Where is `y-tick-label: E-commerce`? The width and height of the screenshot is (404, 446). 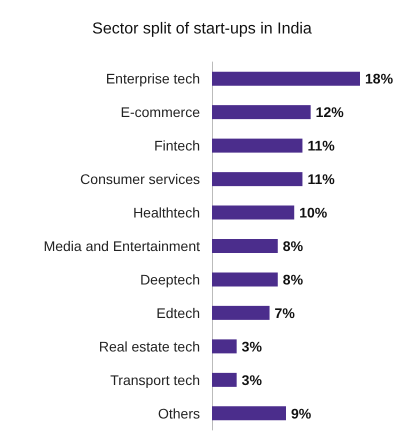 y-tick-label: E-commerce is located at coordinates (160, 112).